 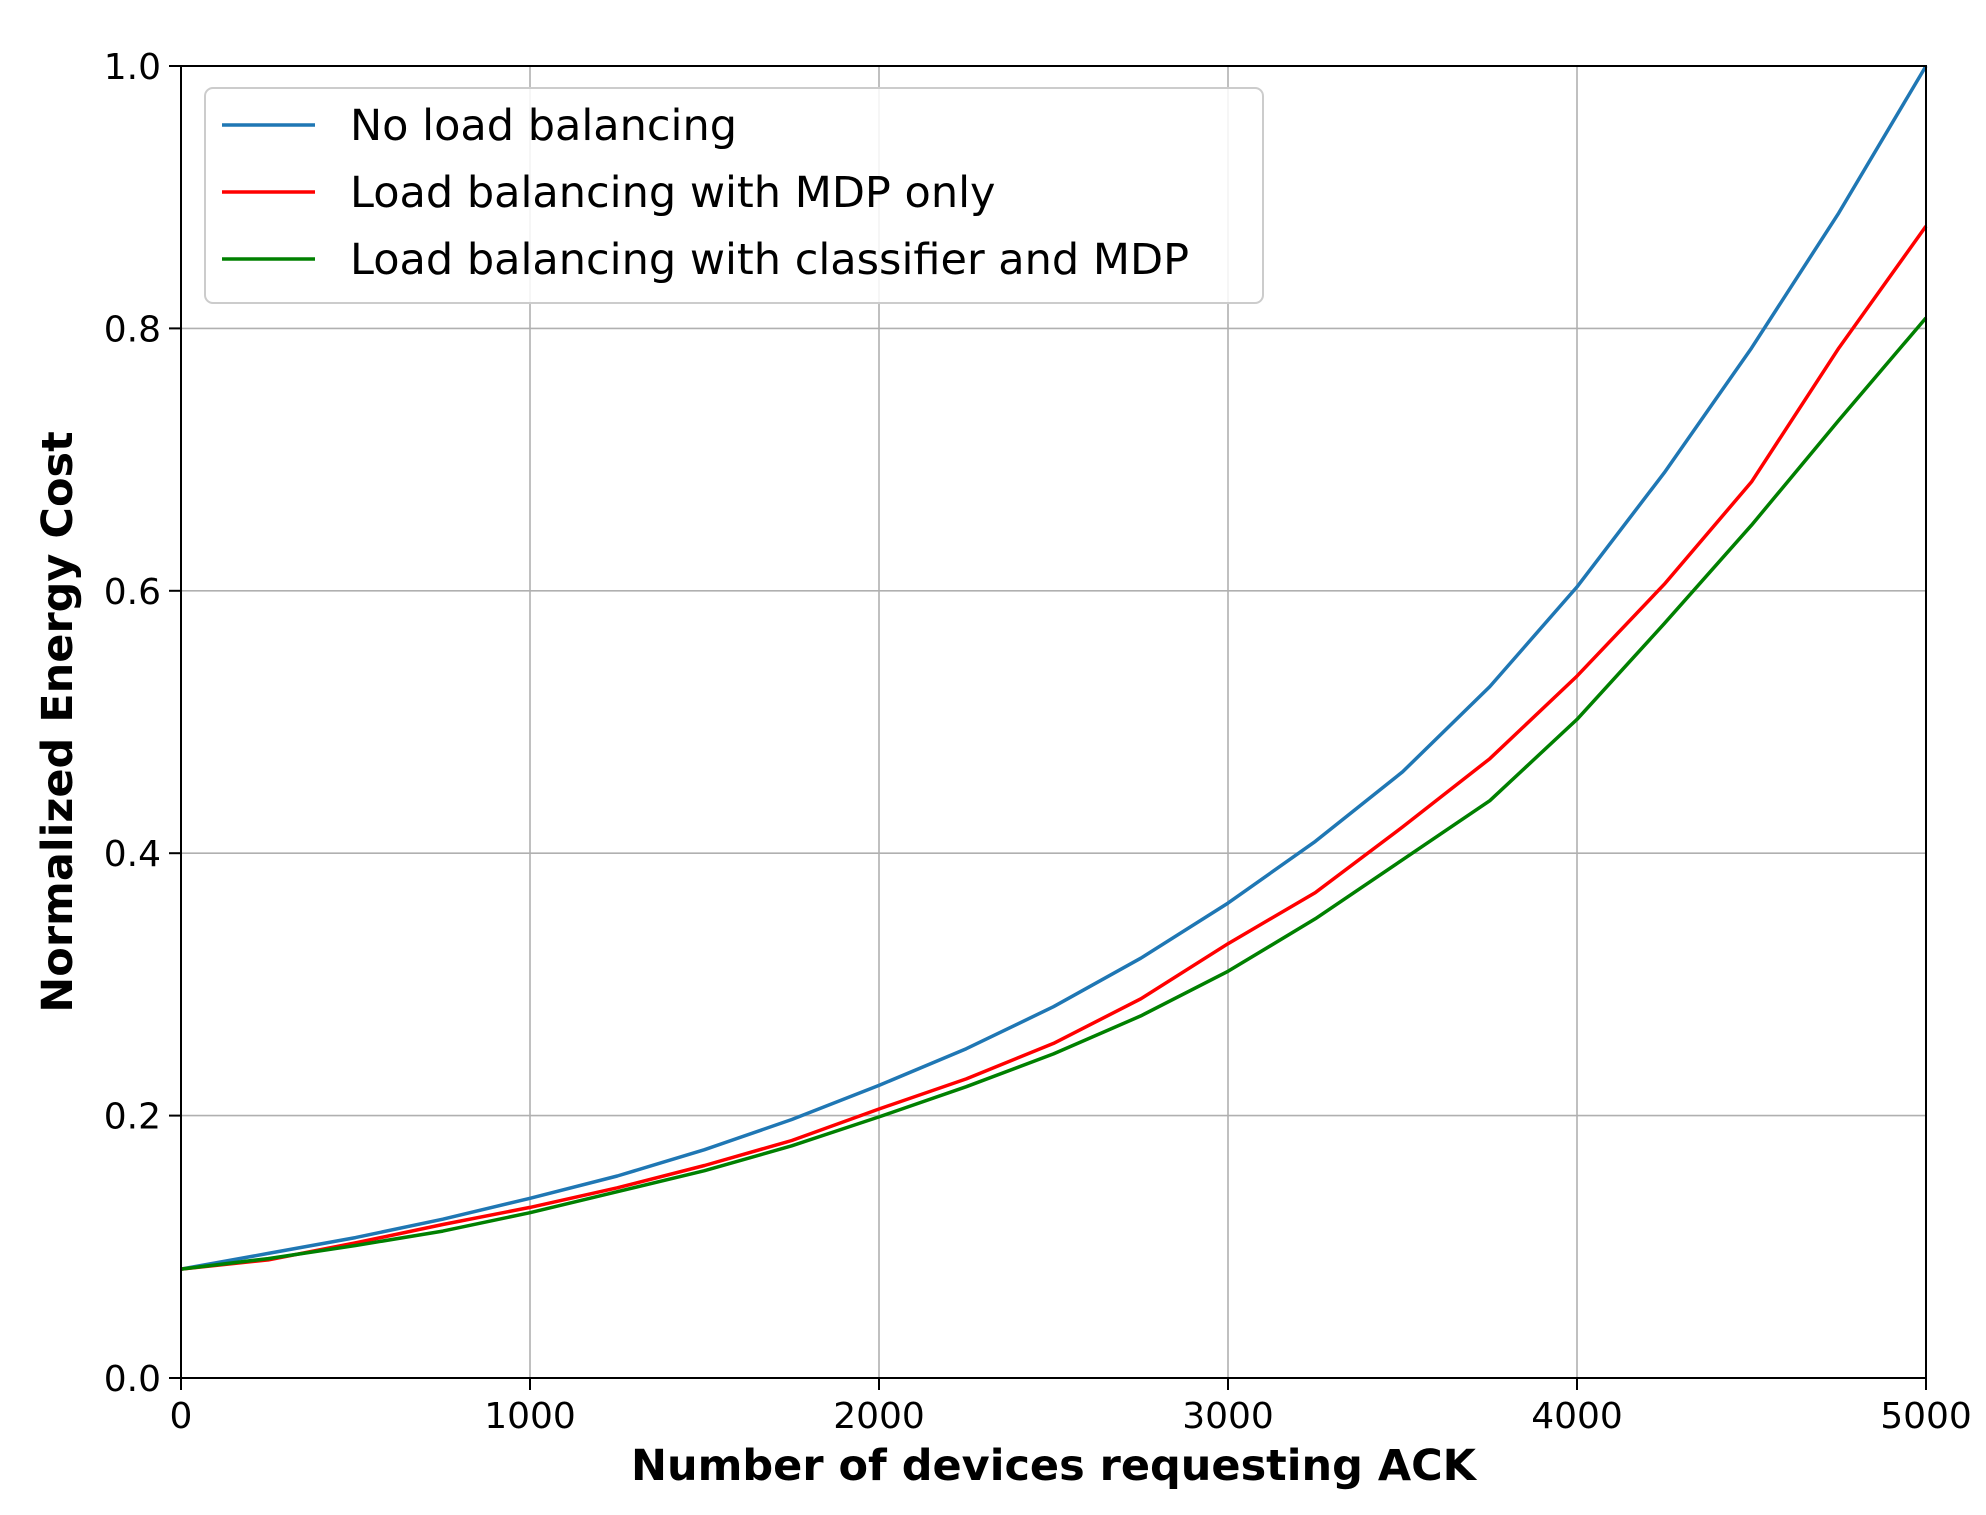 I want to click on legend-label-2: Load balancing with MDP only, so click(x=672, y=193).